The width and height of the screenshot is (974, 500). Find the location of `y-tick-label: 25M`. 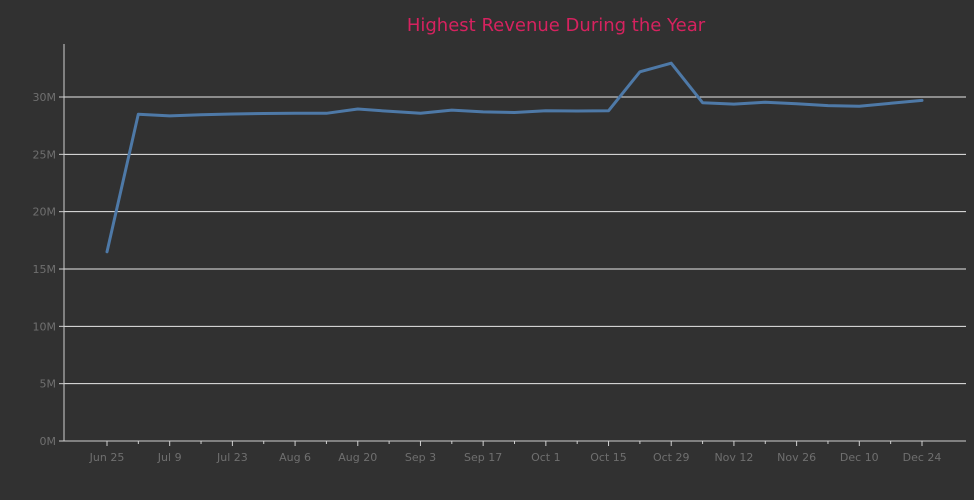

y-tick-label: 25M is located at coordinates (45, 154).